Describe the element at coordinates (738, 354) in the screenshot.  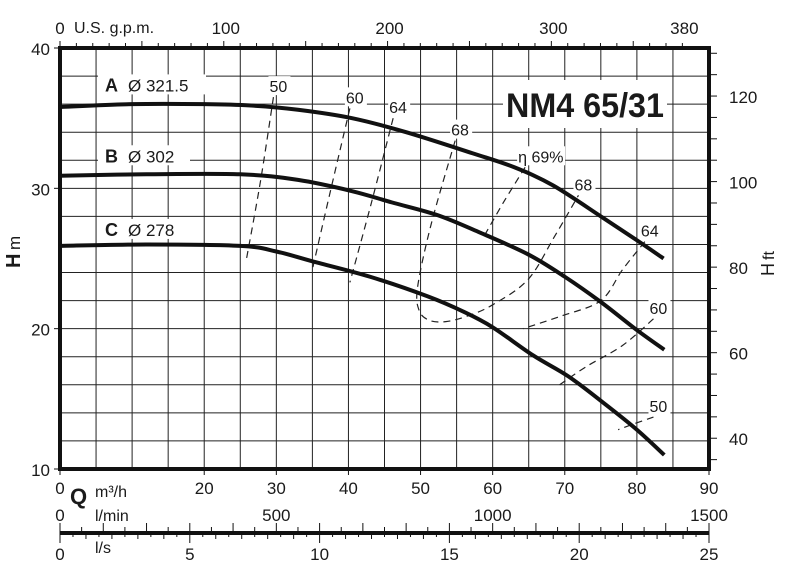
I see `right-tick-label: 60` at that location.